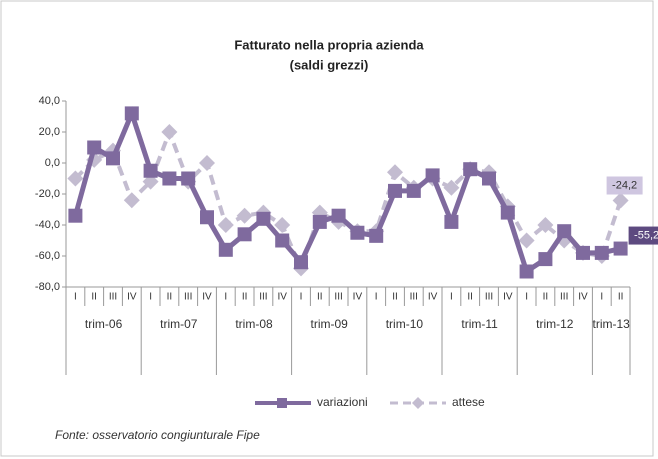 This screenshot has width=658, height=459. What do you see at coordinates (49, 101) in the screenshot?
I see `y-tick-label: 40,0` at bounding box center [49, 101].